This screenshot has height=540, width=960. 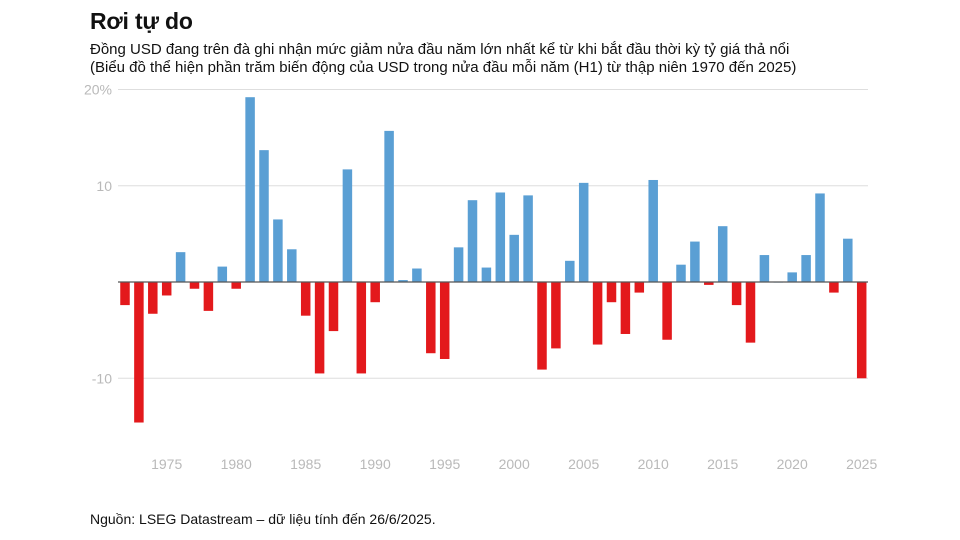 What do you see at coordinates (653, 464) in the screenshot?
I see `x-tick-label: 2010` at bounding box center [653, 464].